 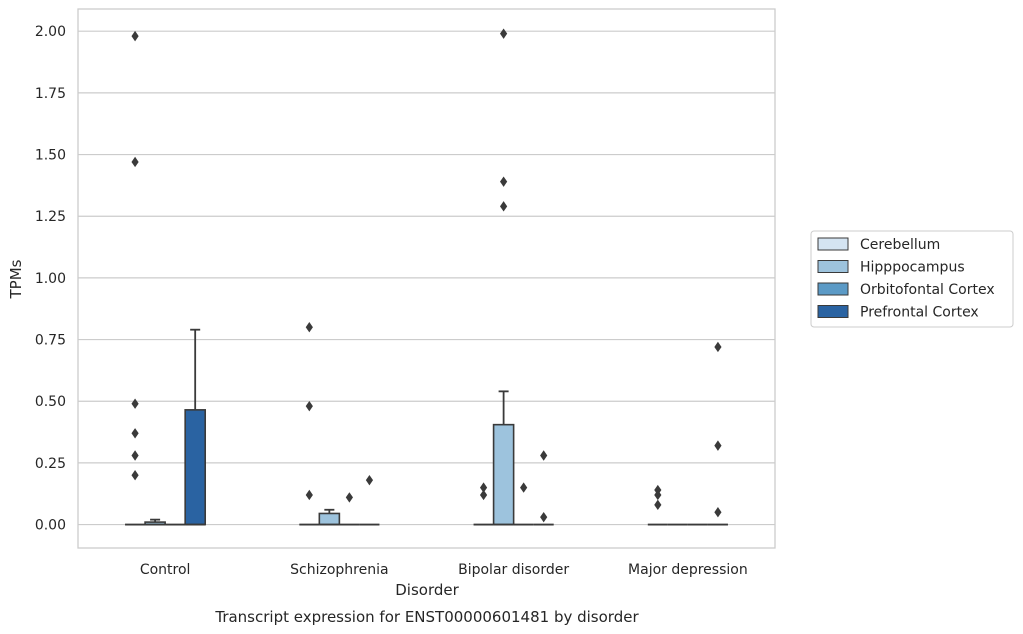 I want to click on legend-label: Hipppocampus, so click(x=912, y=268).